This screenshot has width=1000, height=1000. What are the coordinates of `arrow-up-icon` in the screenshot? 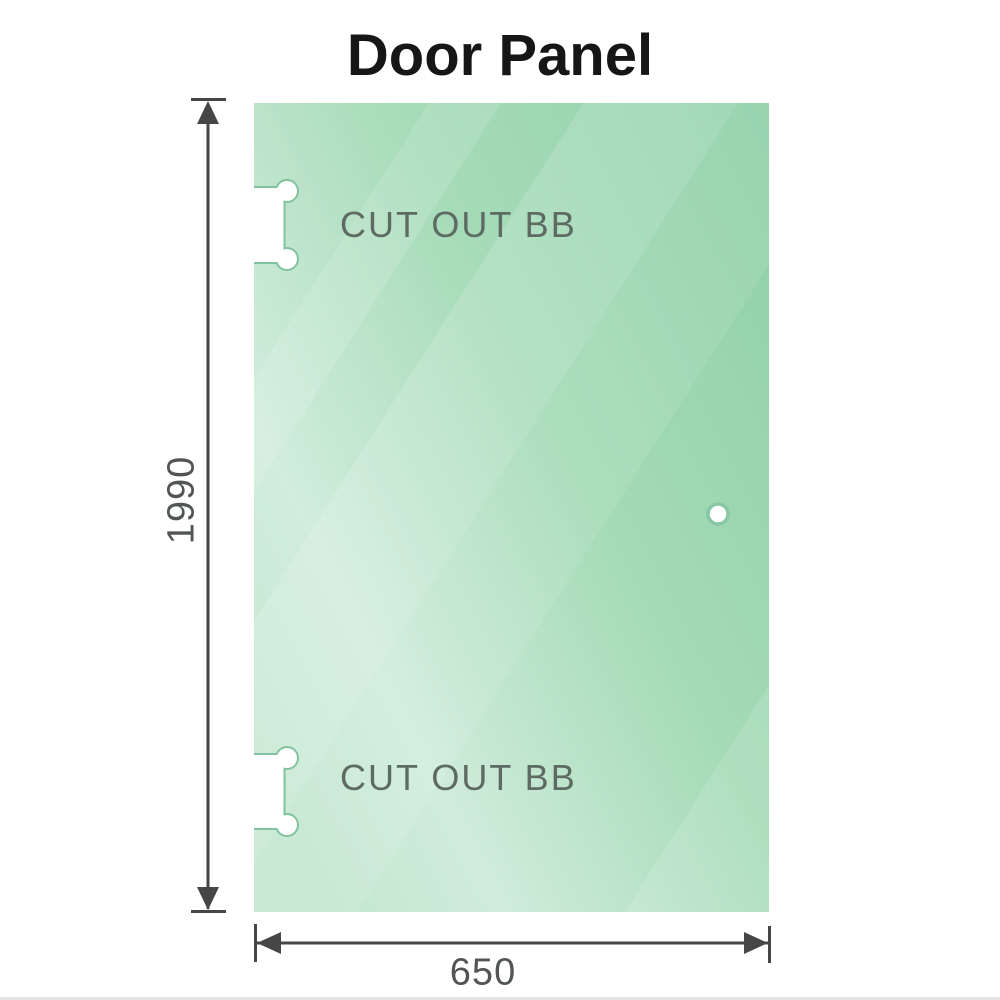 It's located at (208, 112).